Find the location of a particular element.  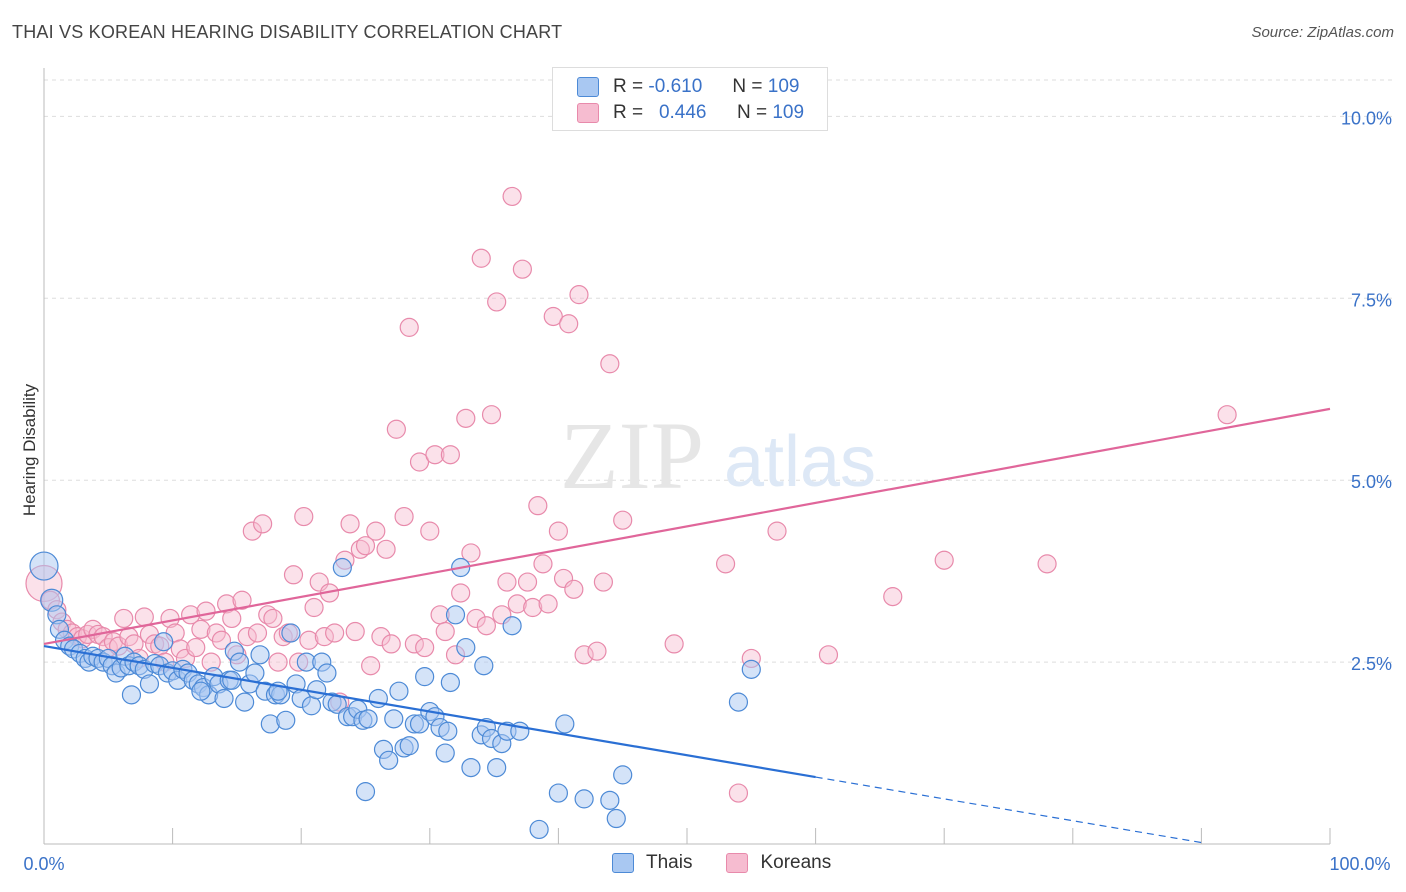

y-axis-label: Hearing Disability is located at coordinates (29, 450).